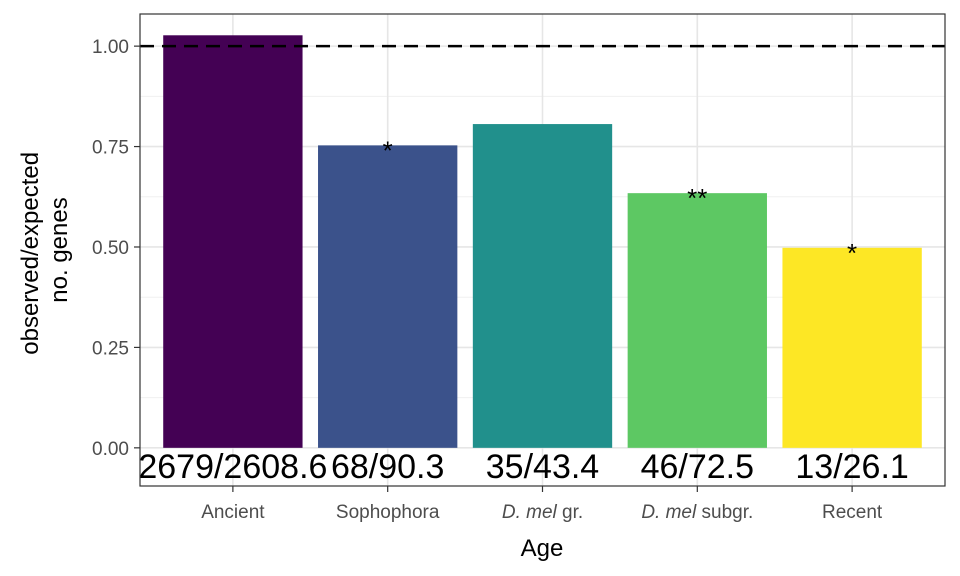  I want to click on x-tick-label: D. mel gr., so click(542, 512).